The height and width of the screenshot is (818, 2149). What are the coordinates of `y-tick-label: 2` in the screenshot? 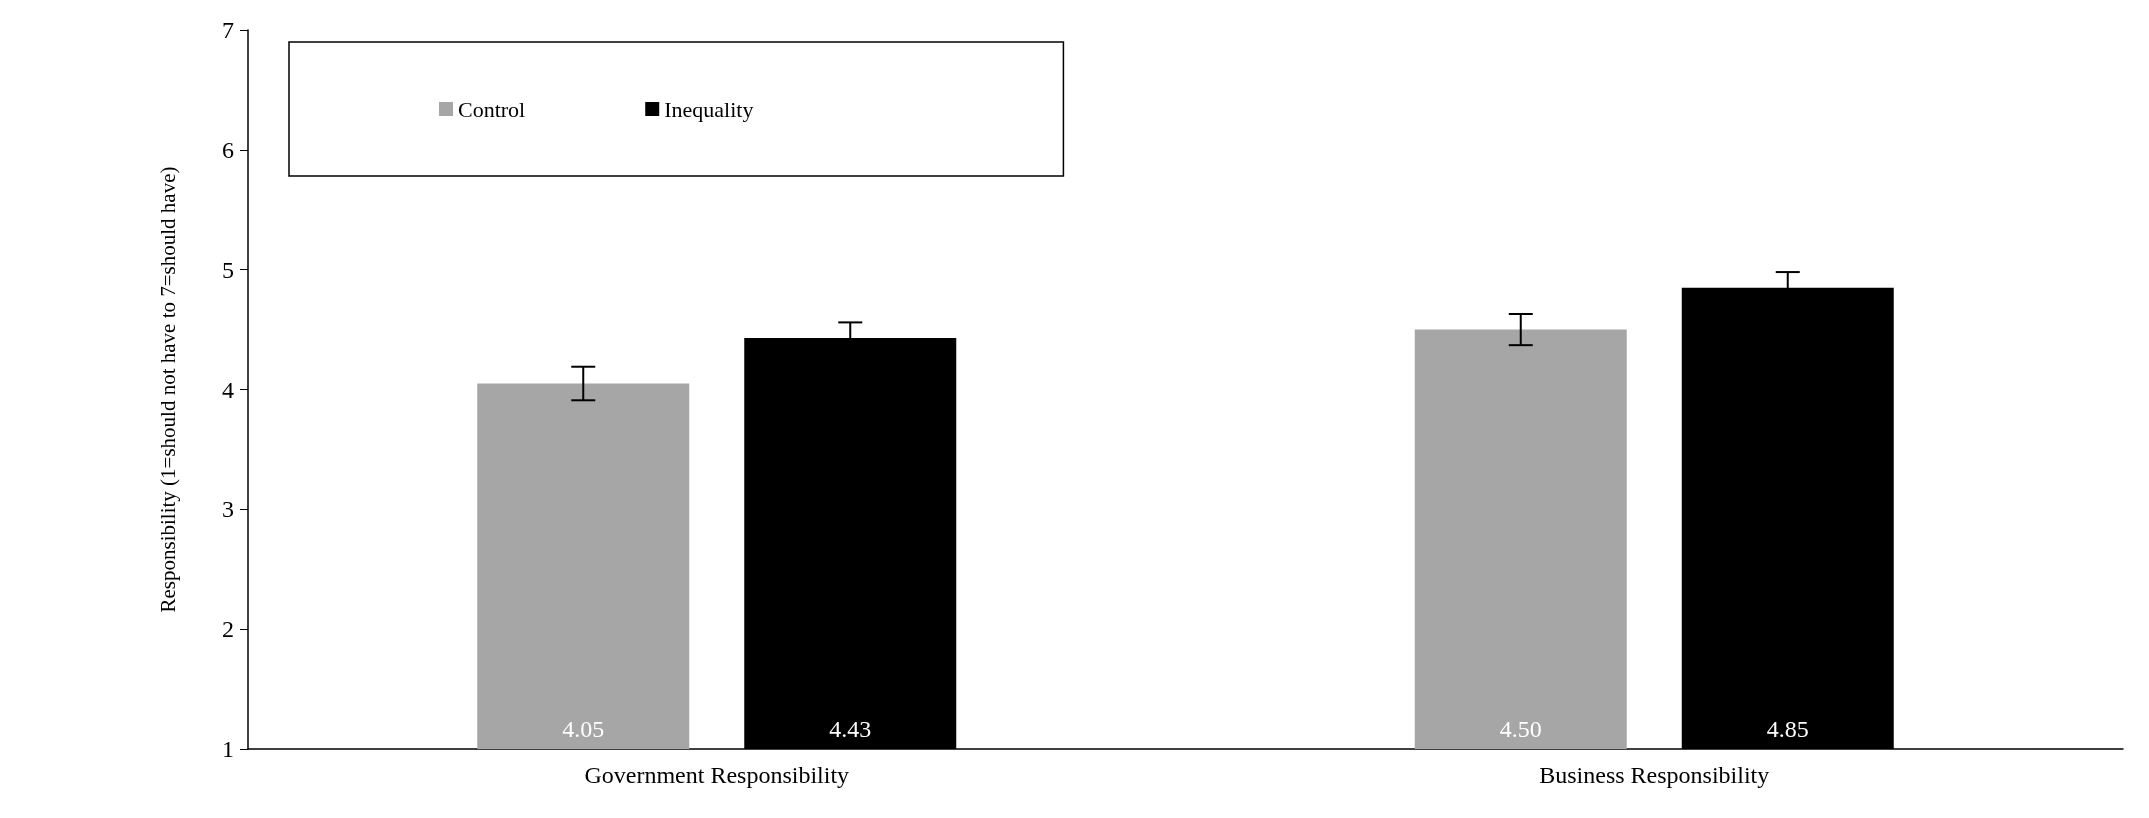 It's located at (228, 629).